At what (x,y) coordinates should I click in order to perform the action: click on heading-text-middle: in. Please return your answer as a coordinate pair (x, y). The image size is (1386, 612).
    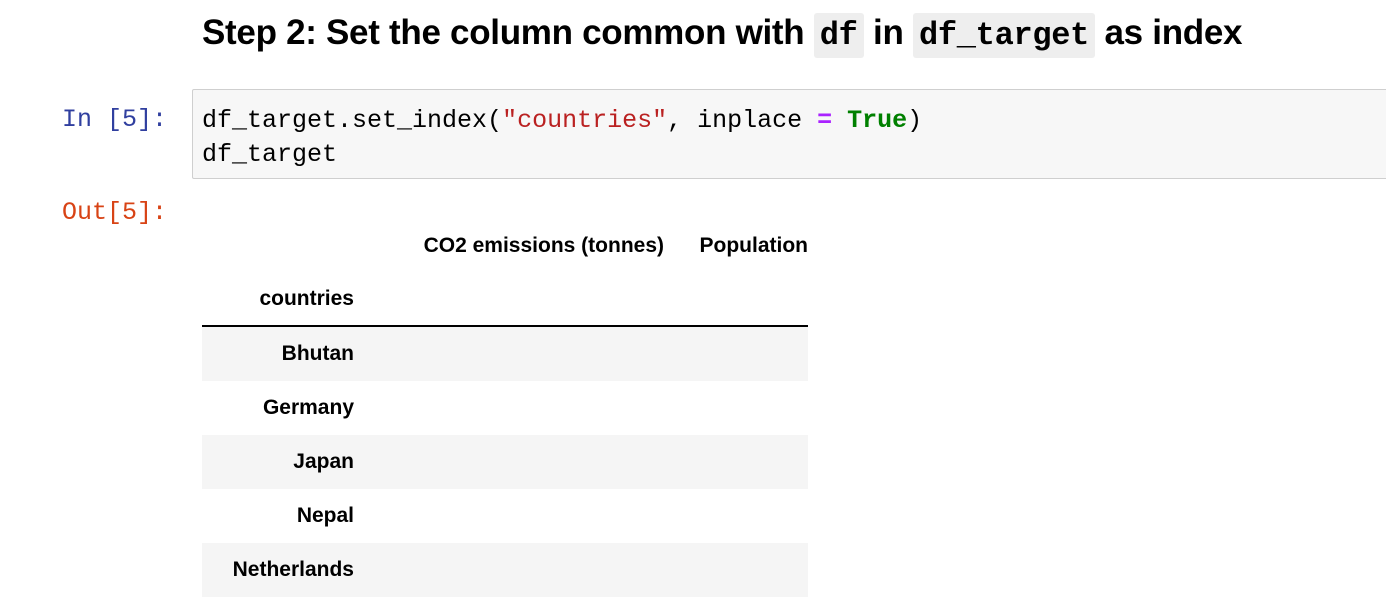
    Looking at the image, I should click on (888, 32).